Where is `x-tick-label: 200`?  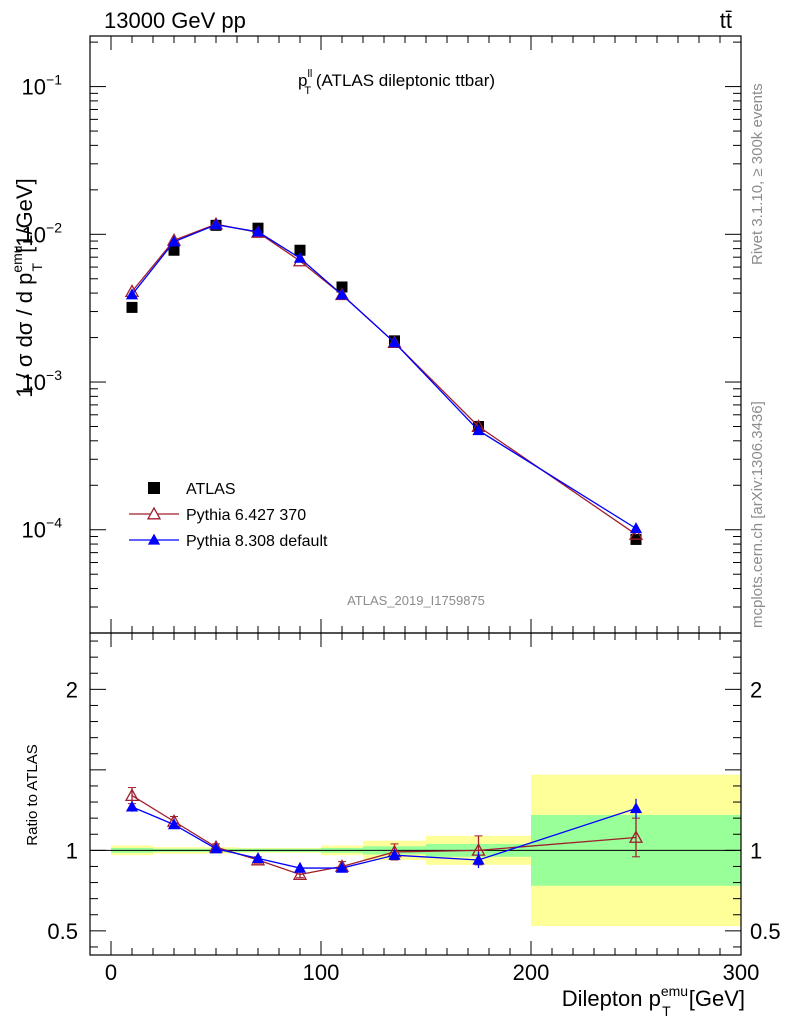 x-tick-label: 200 is located at coordinates (531, 972).